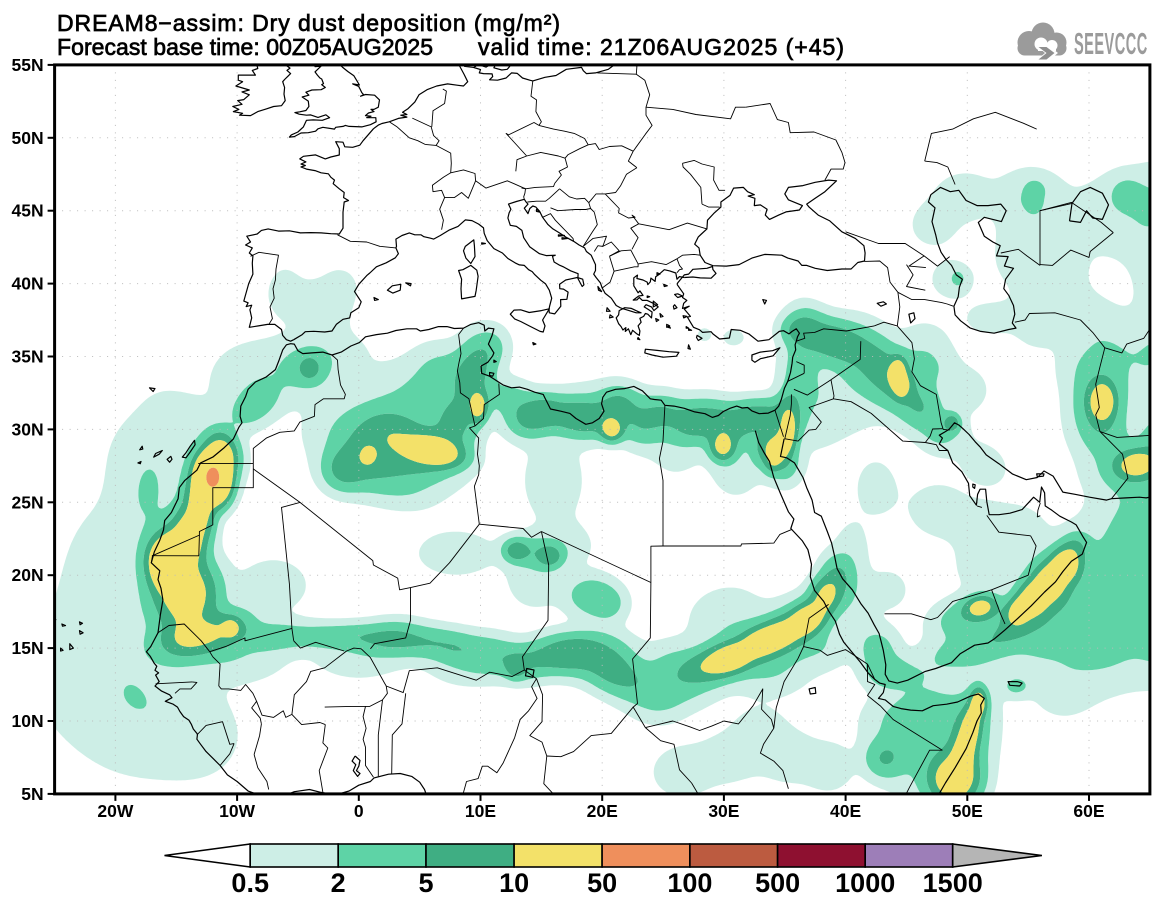  Describe the element at coordinates (250, 883) in the screenshot. I see `svg-text: 0.5` at that location.